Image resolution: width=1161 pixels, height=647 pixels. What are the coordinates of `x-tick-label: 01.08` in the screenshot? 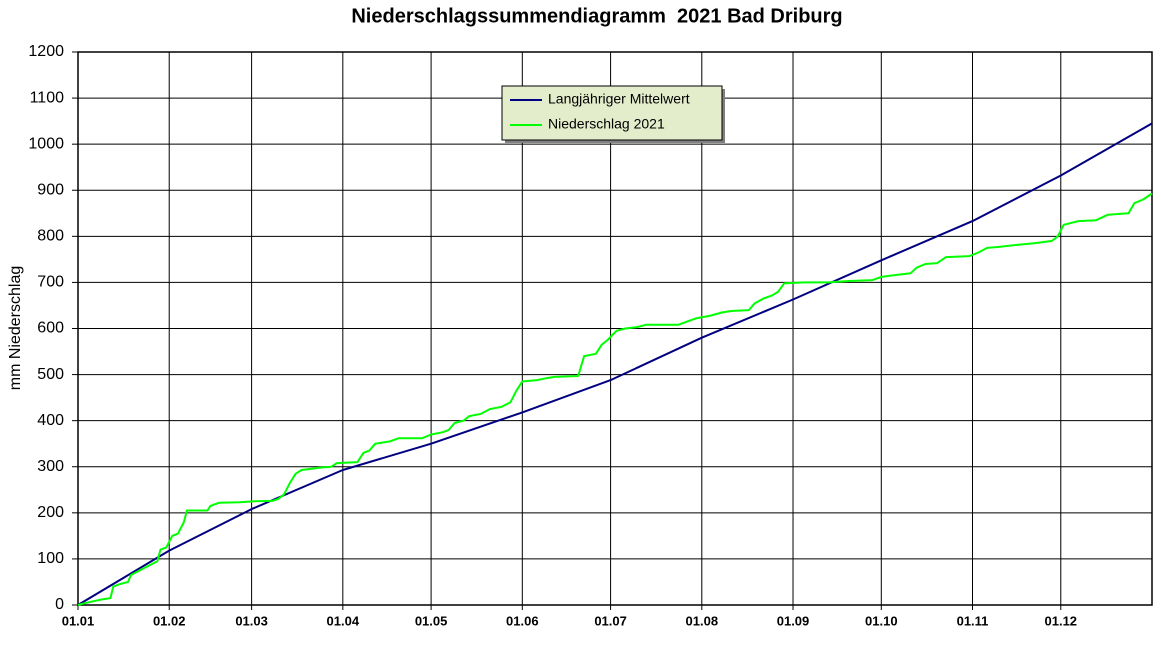 It's located at (702, 620).